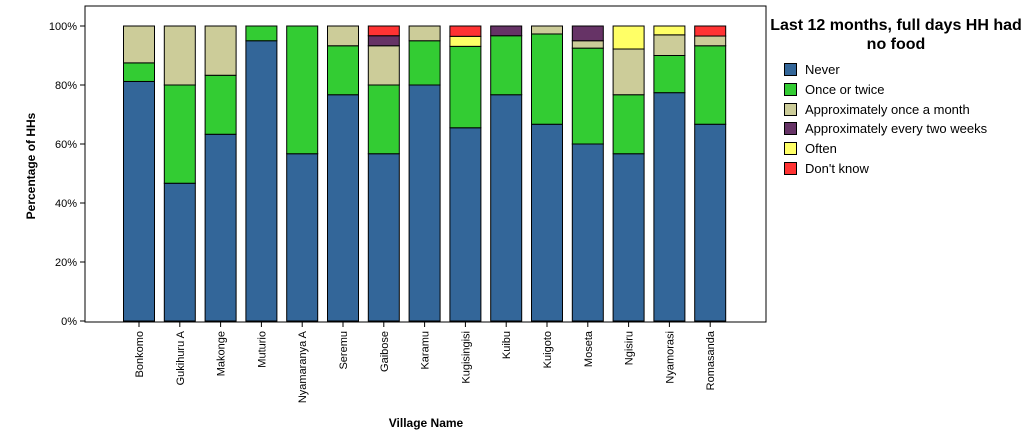 This screenshot has height=443, width=1024. What do you see at coordinates (896, 90) in the screenshot?
I see `legend-item: Once or twice` at bounding box center [896, 90].